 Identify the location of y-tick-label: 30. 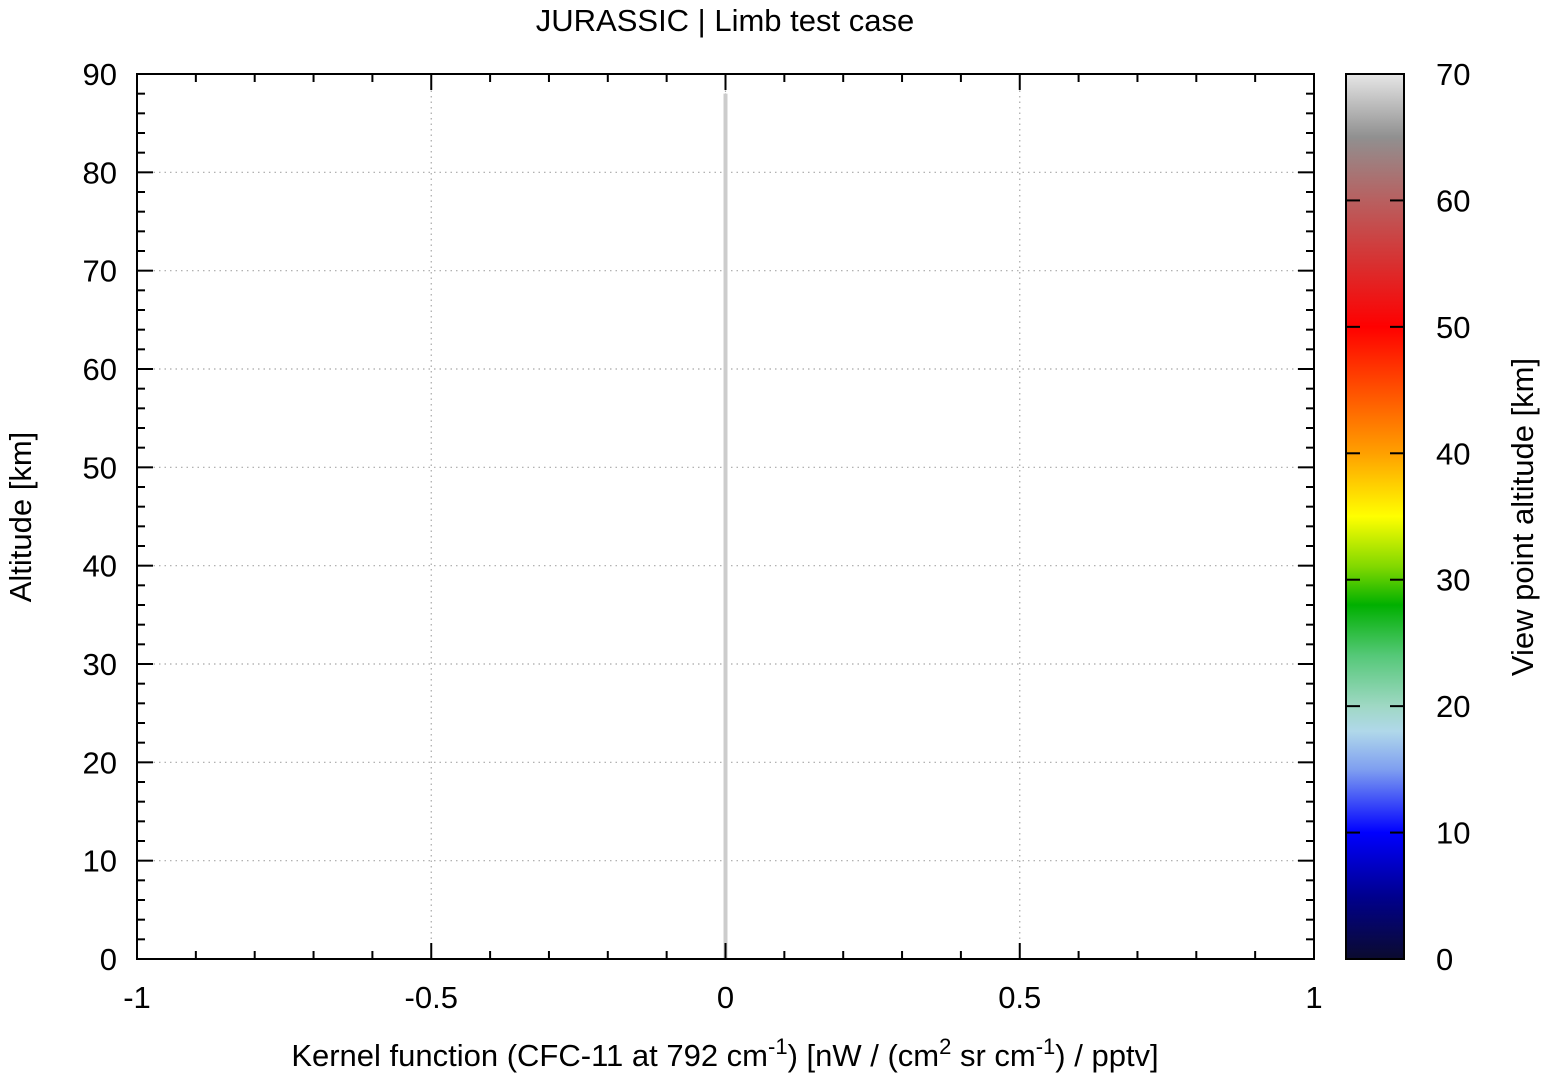
(100, 664).